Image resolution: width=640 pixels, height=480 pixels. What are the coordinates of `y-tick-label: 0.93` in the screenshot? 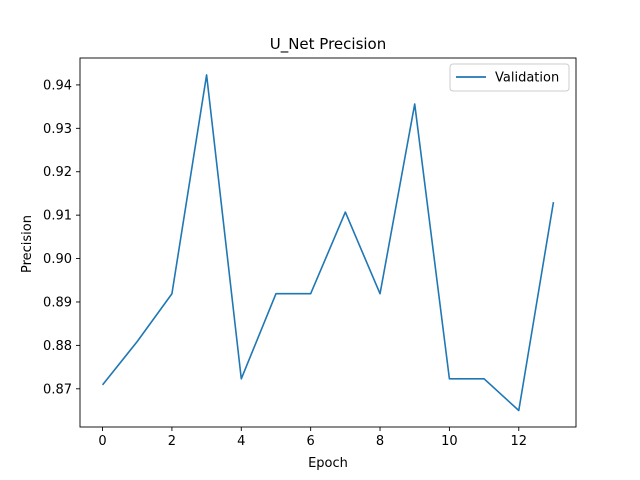 It's located at (57, 129).